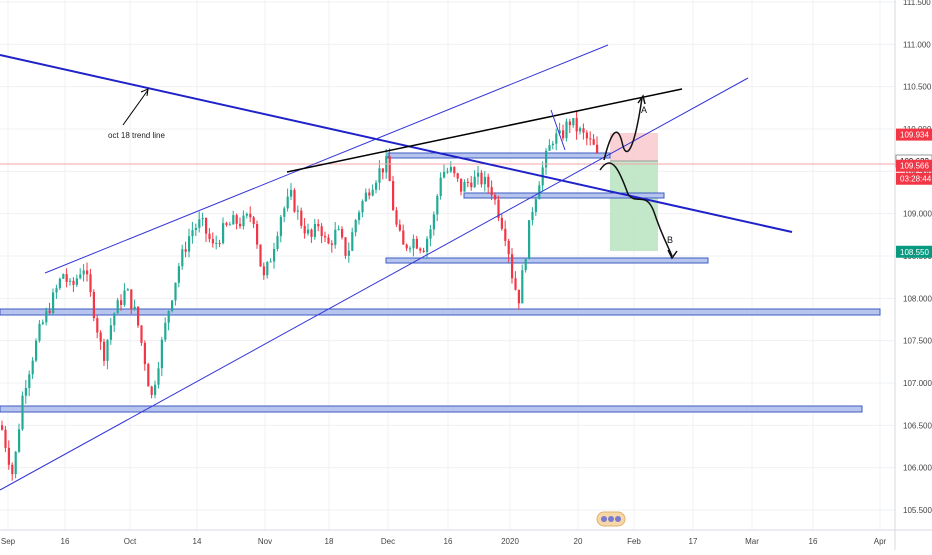 The image size is (932, 555). Describe the element at coordinates (641, 99) in the screenshot. I see `projection-arrow-a` at that location.